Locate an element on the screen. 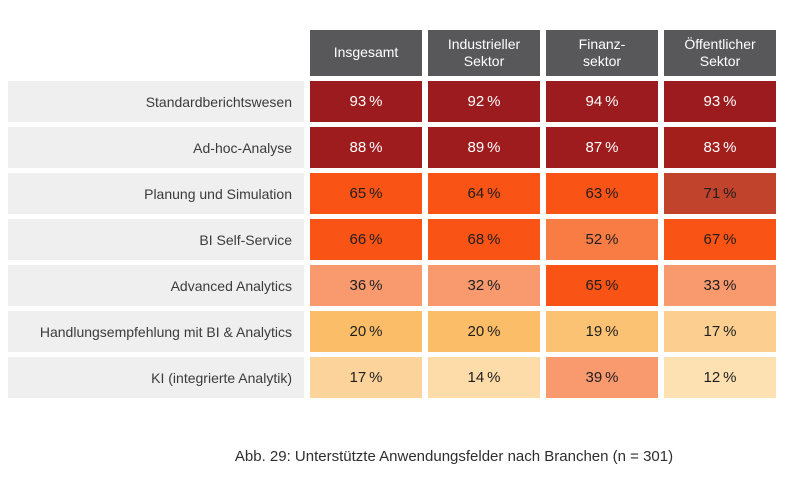 The height and width of the screenshot is (497, 800). value-cell: 19 % is located at coordinates (602, 331).